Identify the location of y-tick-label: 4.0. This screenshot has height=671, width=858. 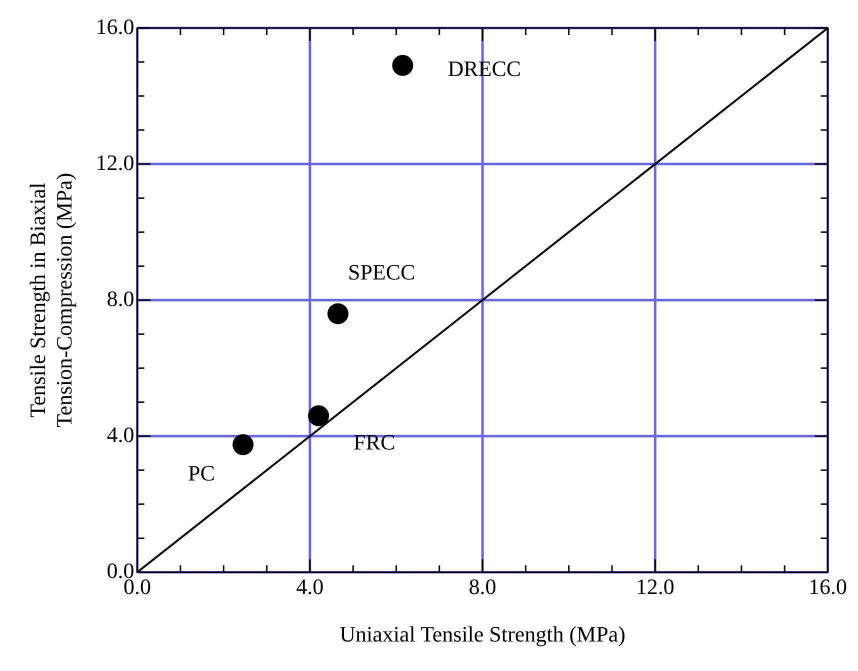
(120, 434).